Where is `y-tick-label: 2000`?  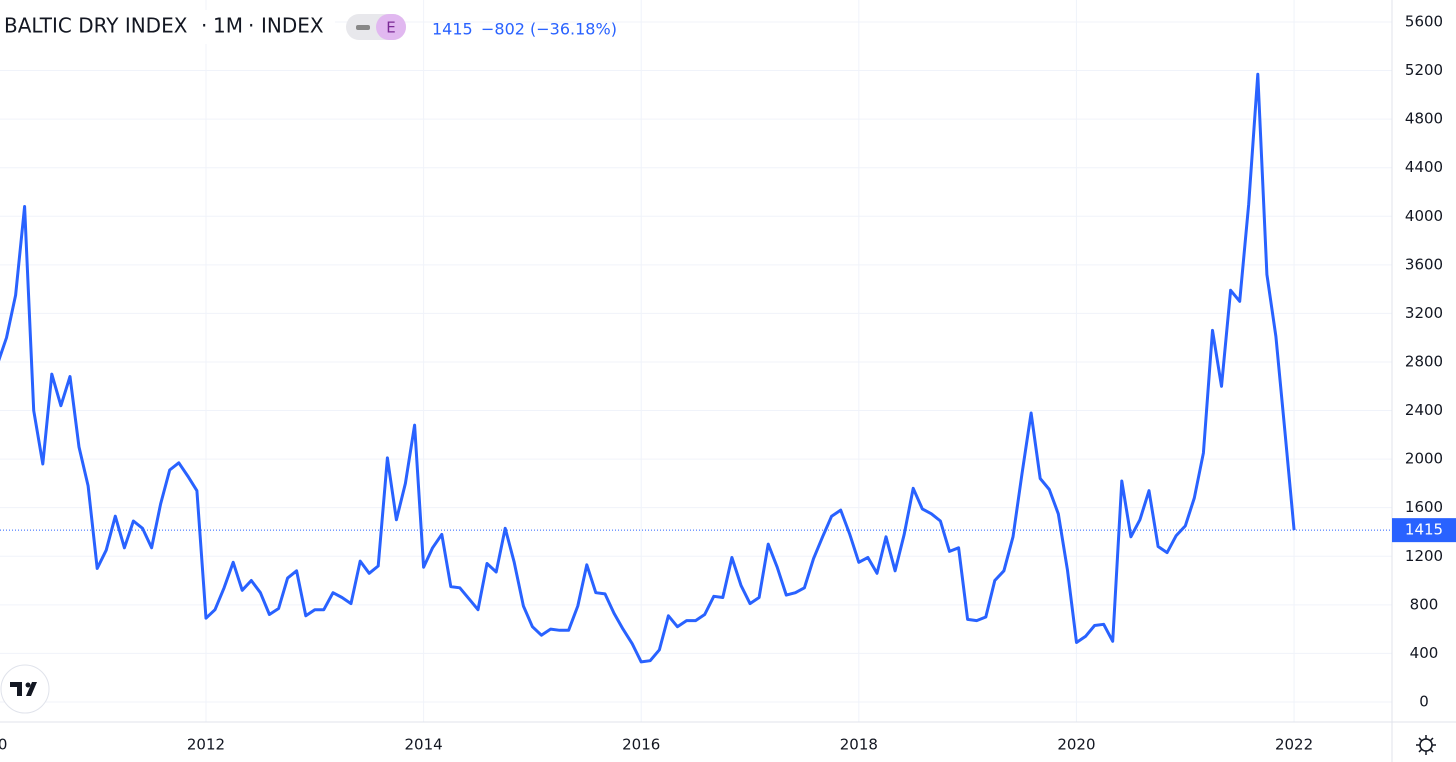
y-tick-label: 2000 is located at coordinates (1424, 459).